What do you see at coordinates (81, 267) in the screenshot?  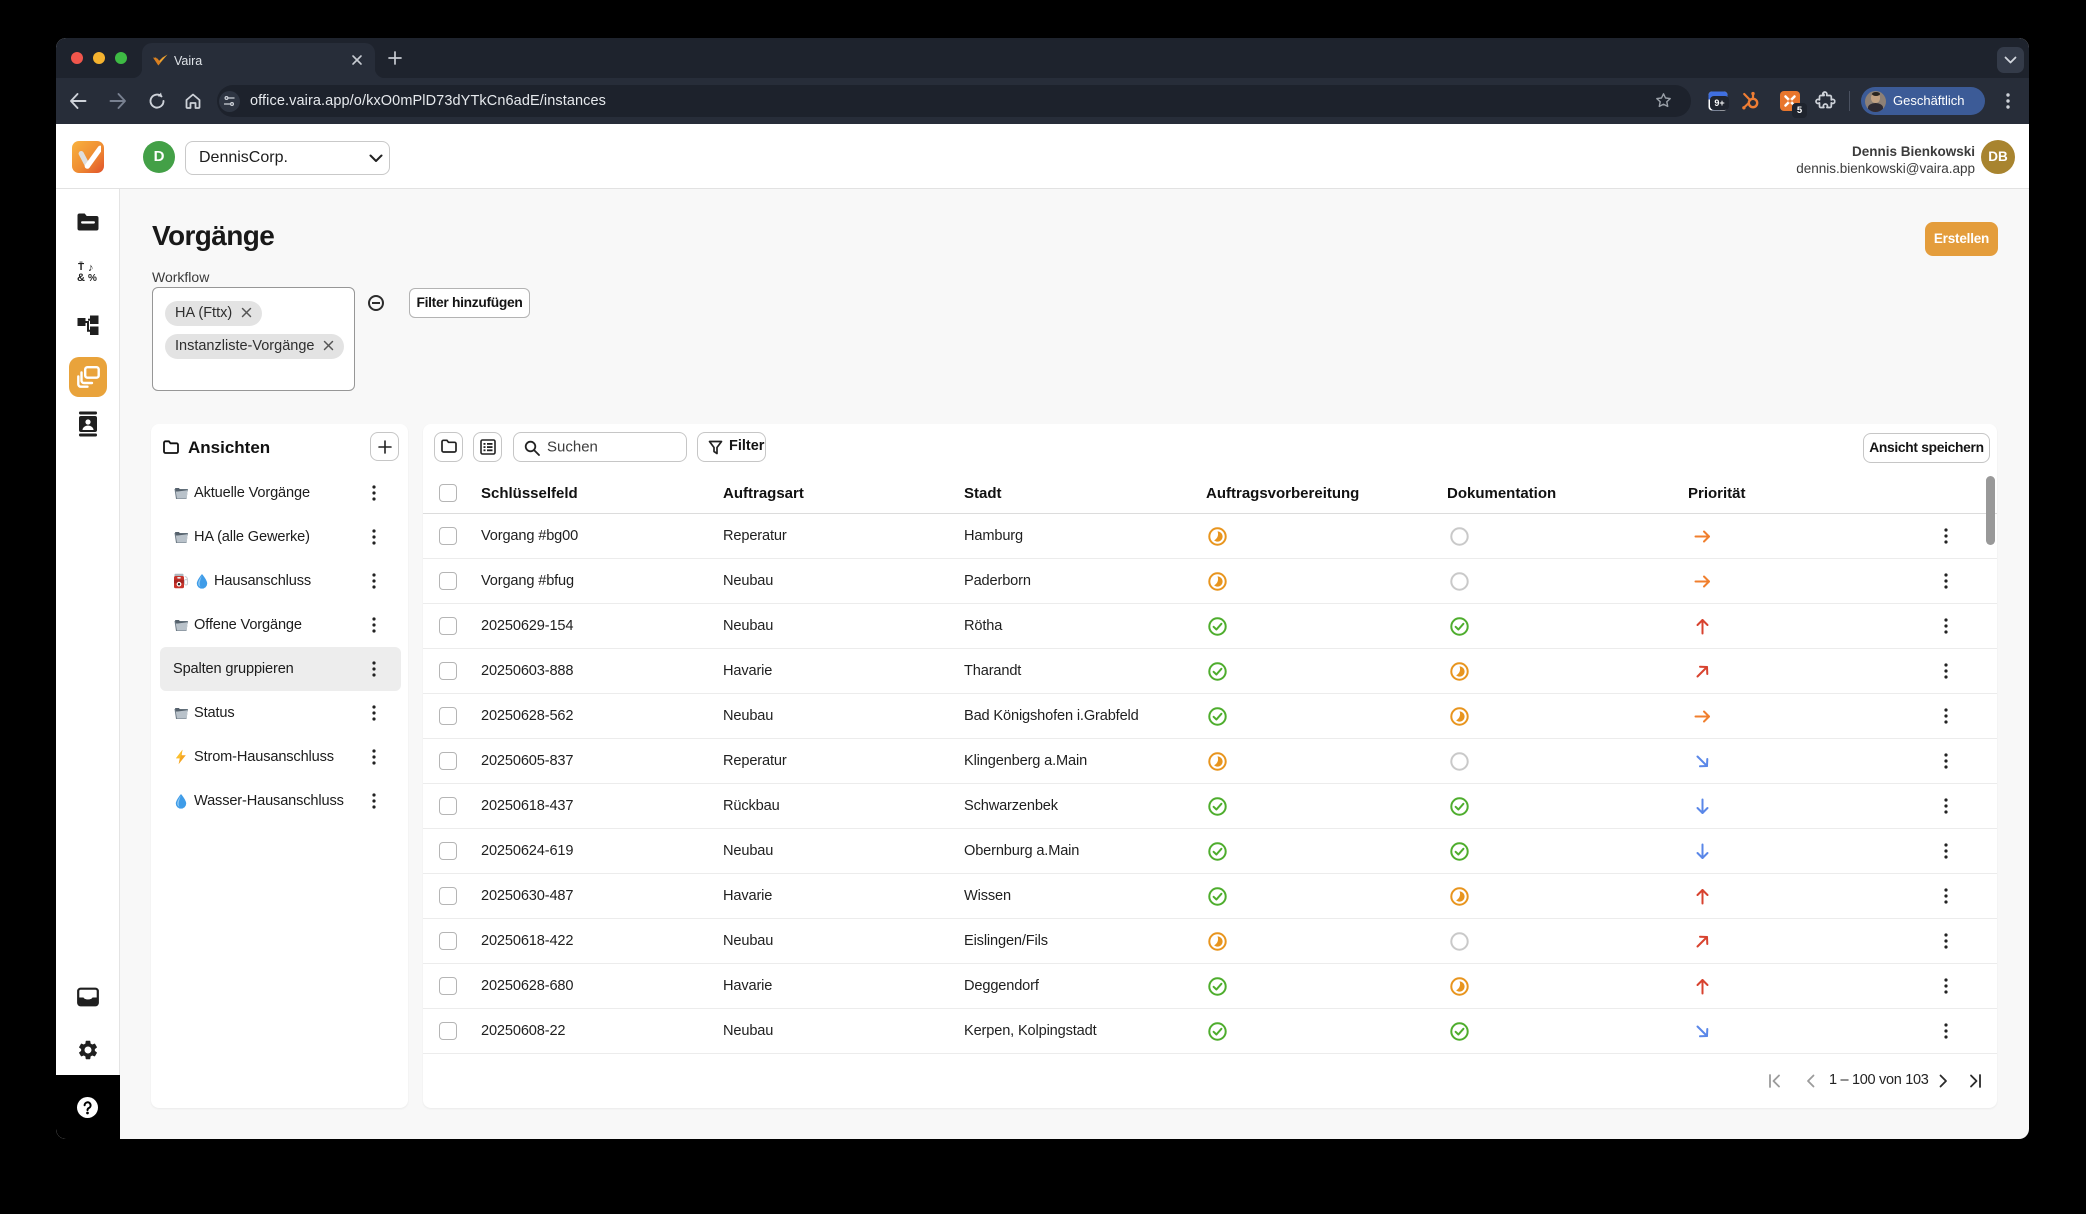 I see `svg-text: T̄` at bounding box center [81, 267].